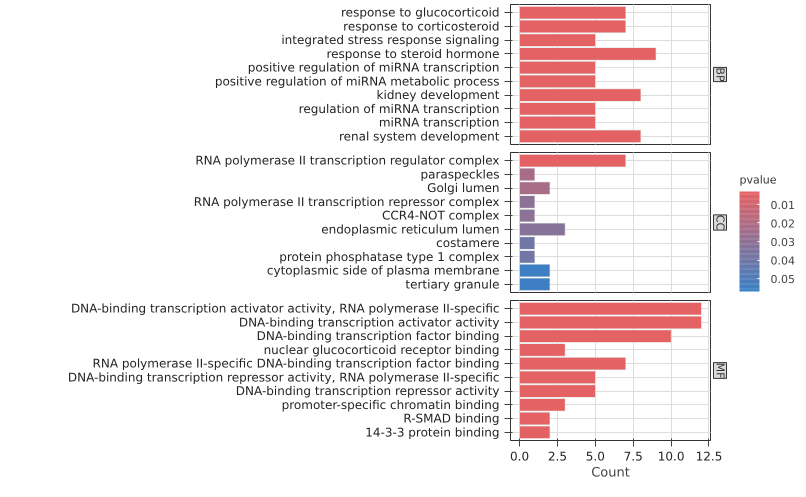 The width and height of the screenshot is (806, 497). I want to click on y-tick-label: DNA-binding transcription activator activity, RNA polymerase II-specific, so click(285, 309).